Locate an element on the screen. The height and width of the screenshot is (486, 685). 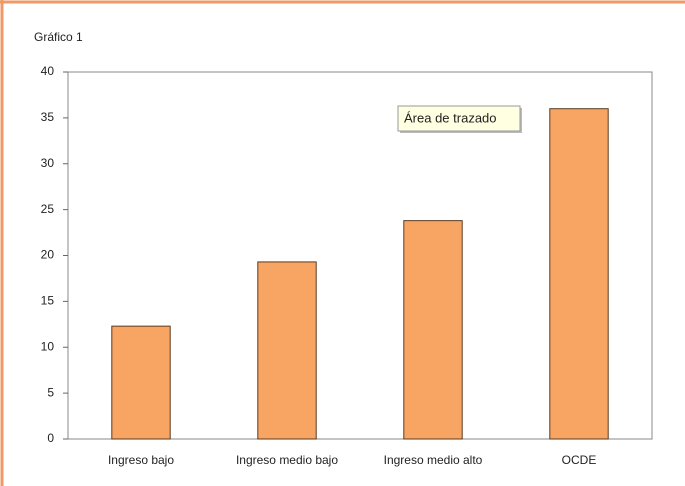
y-tick-label: 0 is located at coordinates (50, 438).